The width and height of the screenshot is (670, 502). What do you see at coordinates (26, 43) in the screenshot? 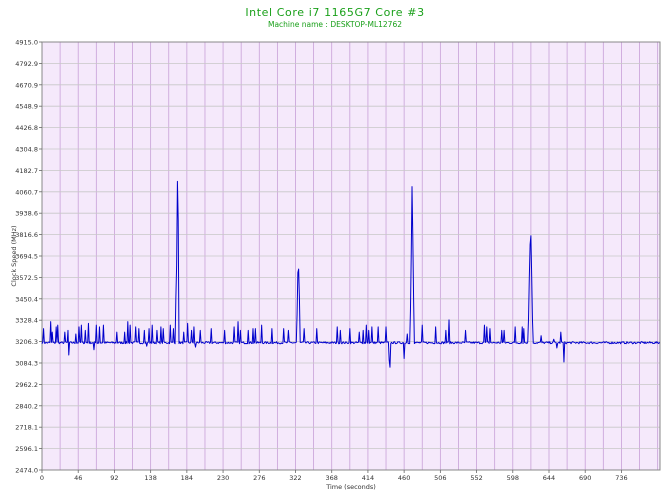
I see `y-tick-label: 4915.0` at bounding box center [26, 43].